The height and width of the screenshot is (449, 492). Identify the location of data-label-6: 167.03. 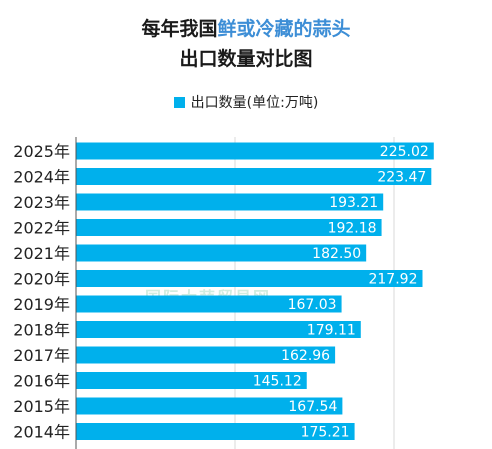
(312, 305).